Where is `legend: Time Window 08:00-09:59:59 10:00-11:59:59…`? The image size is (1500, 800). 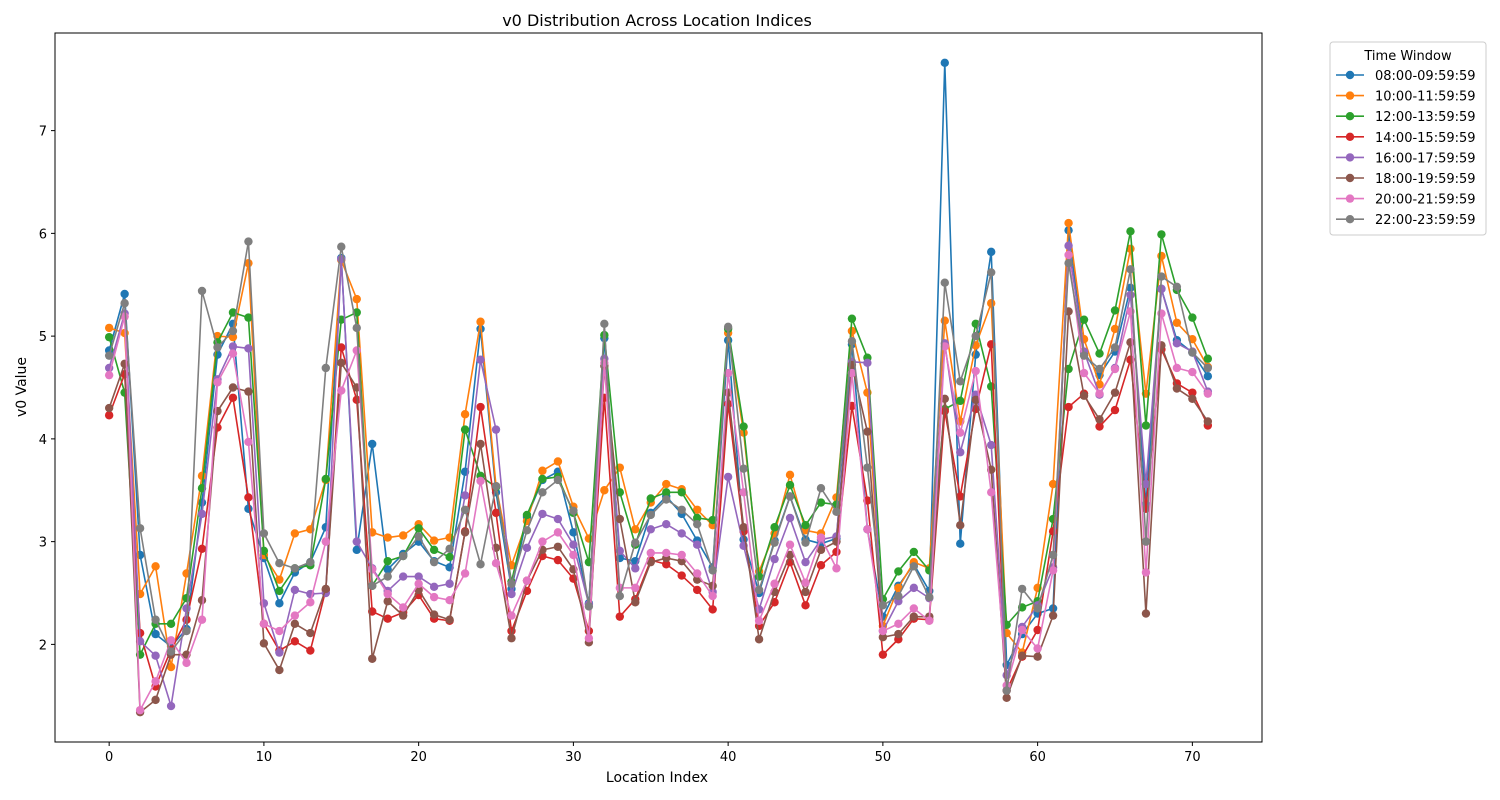 legend: Time Window 08:00-09:59:59 10:00-11:59:59… is located at coordinates (1408, 138).